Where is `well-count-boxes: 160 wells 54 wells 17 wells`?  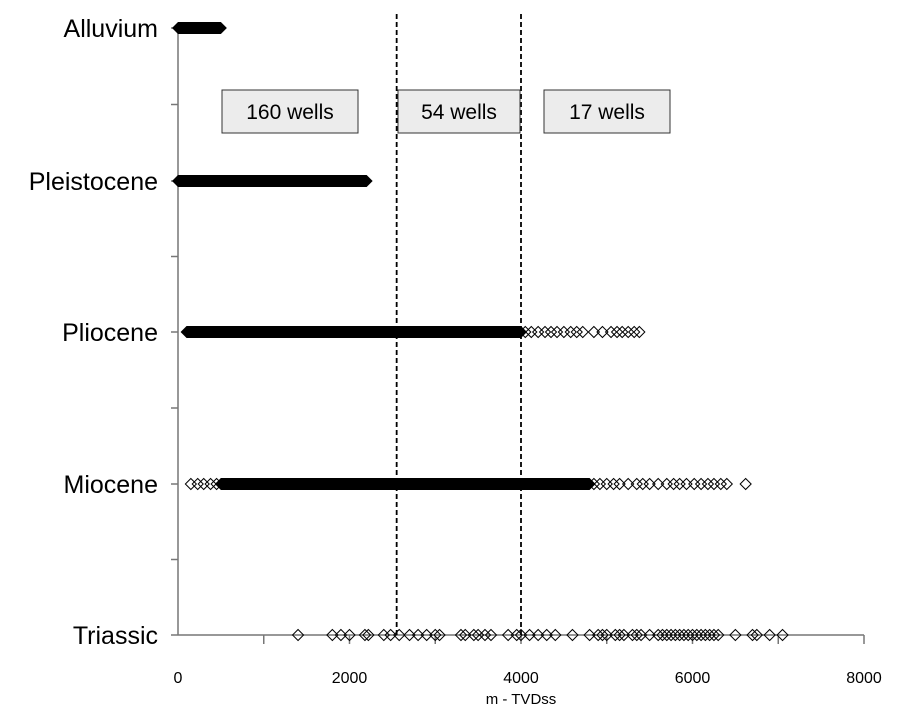 well-count-boxes: 160 wells 54 wells 17 wells is located at coordinates (446, 111).